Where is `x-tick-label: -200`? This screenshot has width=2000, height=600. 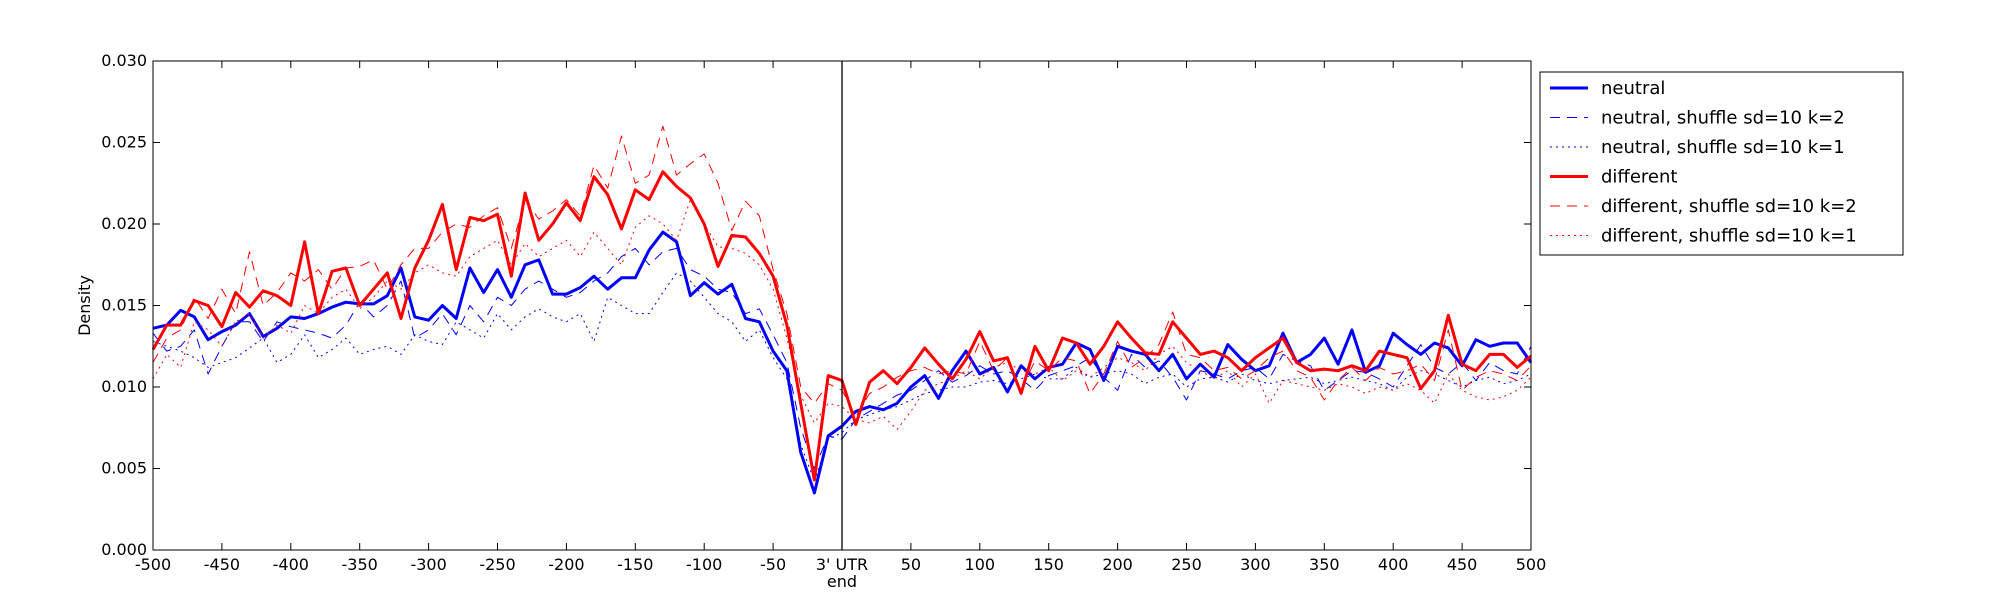 x-tick-label: -200 is located at coordinates (566, 564).